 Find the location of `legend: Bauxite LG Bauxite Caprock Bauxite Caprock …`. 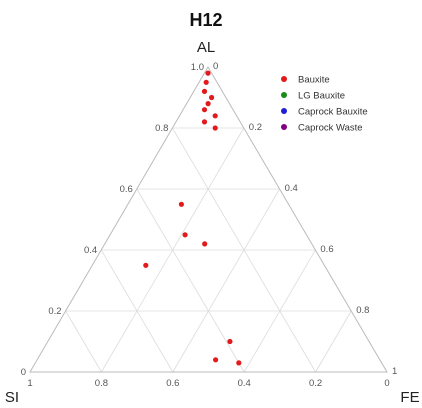

legend: Bauxite LG Bauxite Caprock Bauxite Caprock … is located at coordinates (324, 104).